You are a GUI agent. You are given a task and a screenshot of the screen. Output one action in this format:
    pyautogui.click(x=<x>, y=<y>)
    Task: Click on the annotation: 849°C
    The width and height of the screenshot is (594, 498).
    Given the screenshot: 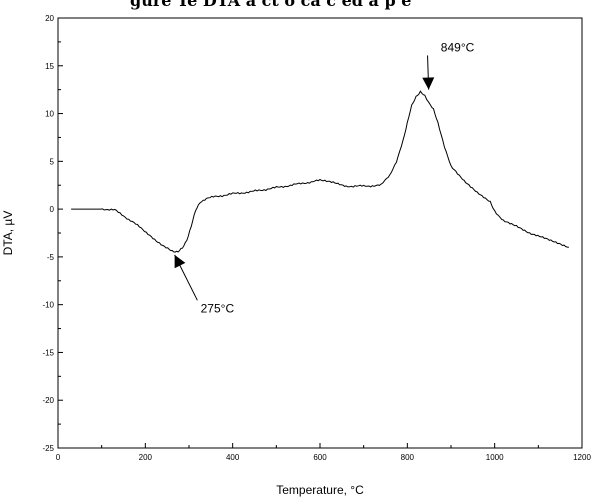 What is the action you would take?
    pyautogui.click(x=448, y=65)
    